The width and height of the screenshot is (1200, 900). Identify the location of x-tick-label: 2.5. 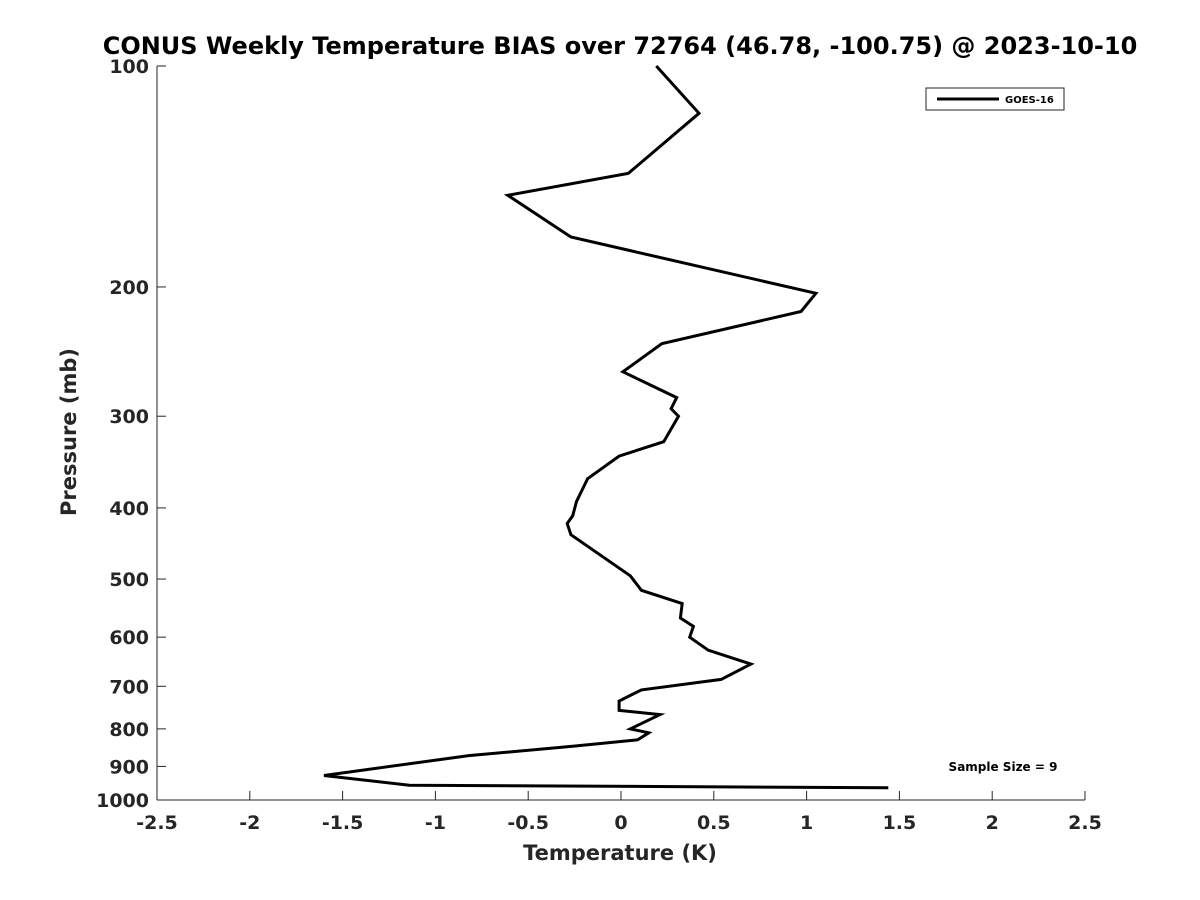
(1085, 823).